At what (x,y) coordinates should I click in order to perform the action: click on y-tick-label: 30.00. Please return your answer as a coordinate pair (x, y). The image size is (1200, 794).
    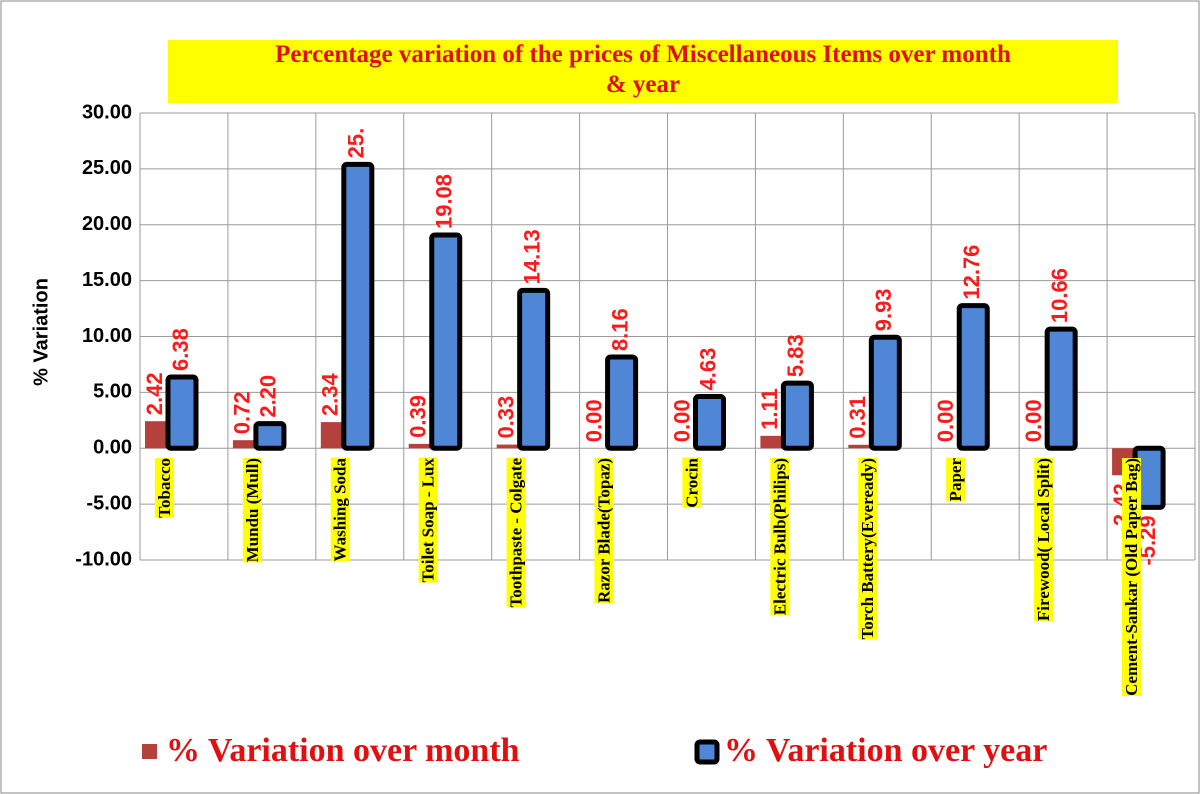
    Looking at the image, I should click on (107, 112).